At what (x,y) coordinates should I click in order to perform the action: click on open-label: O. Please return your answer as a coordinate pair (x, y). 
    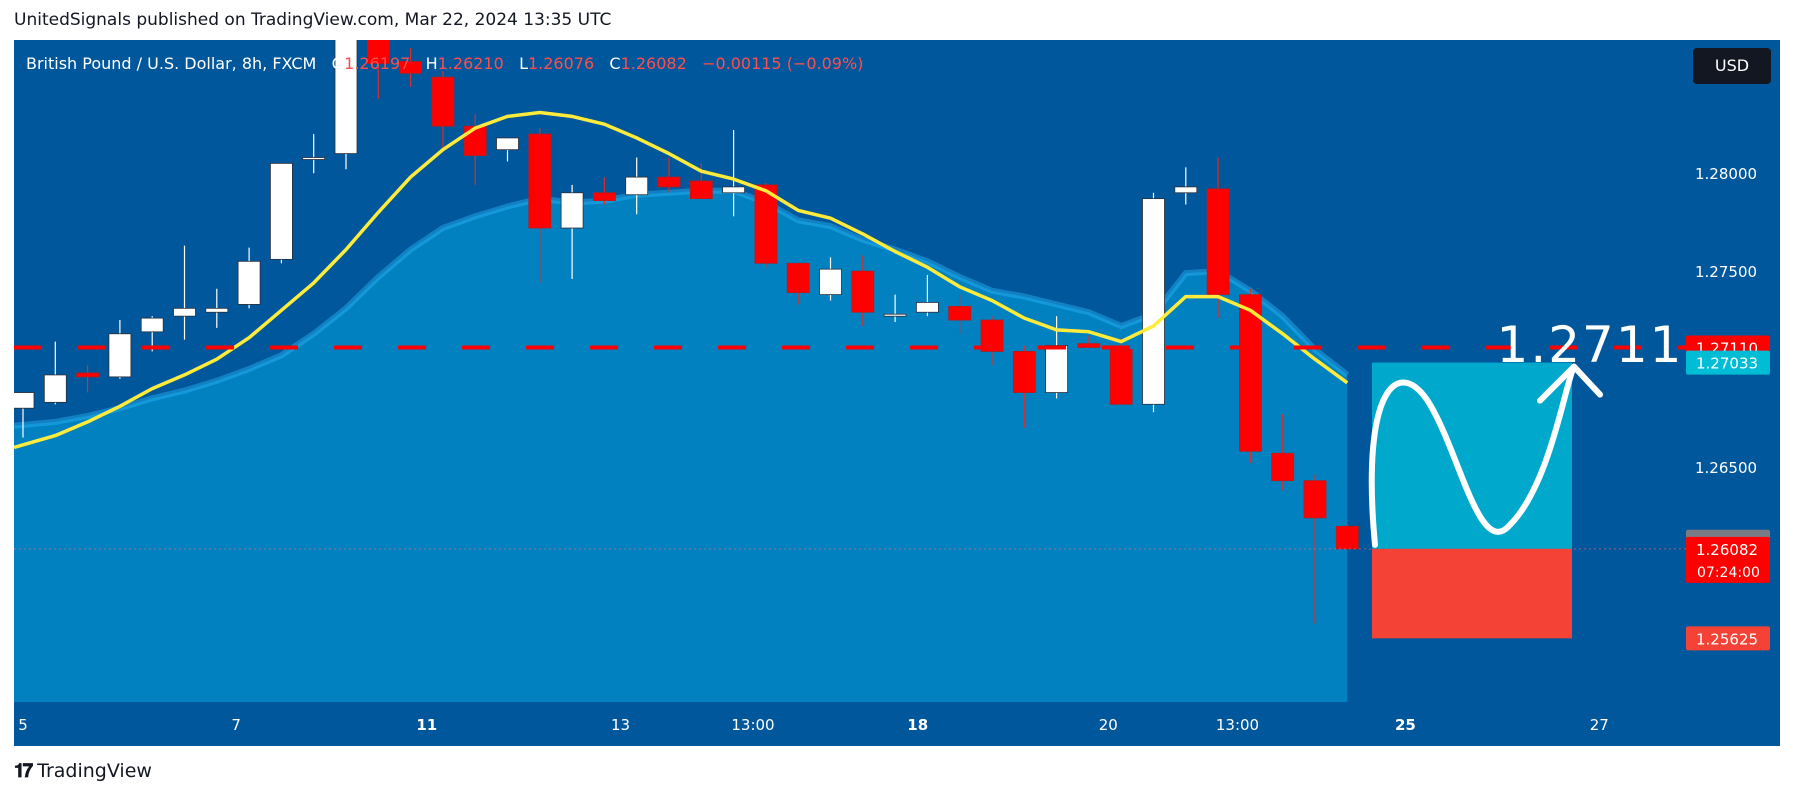
    Looking at the image, I should click on (338, 63).